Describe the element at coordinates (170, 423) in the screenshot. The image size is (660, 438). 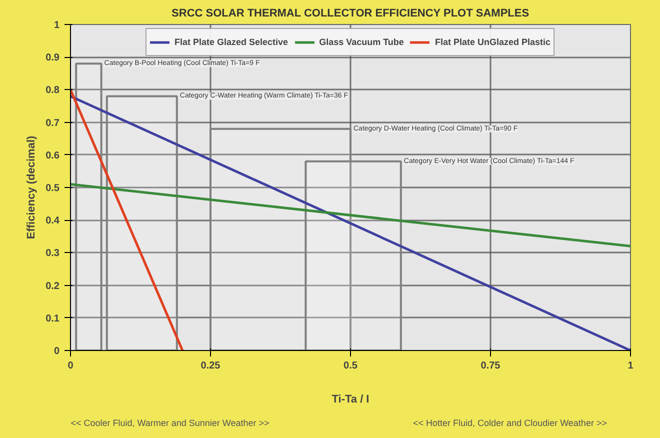
I see `text: << Cooler Fluid, Warmer and Sunnier Weather >>` at that location.